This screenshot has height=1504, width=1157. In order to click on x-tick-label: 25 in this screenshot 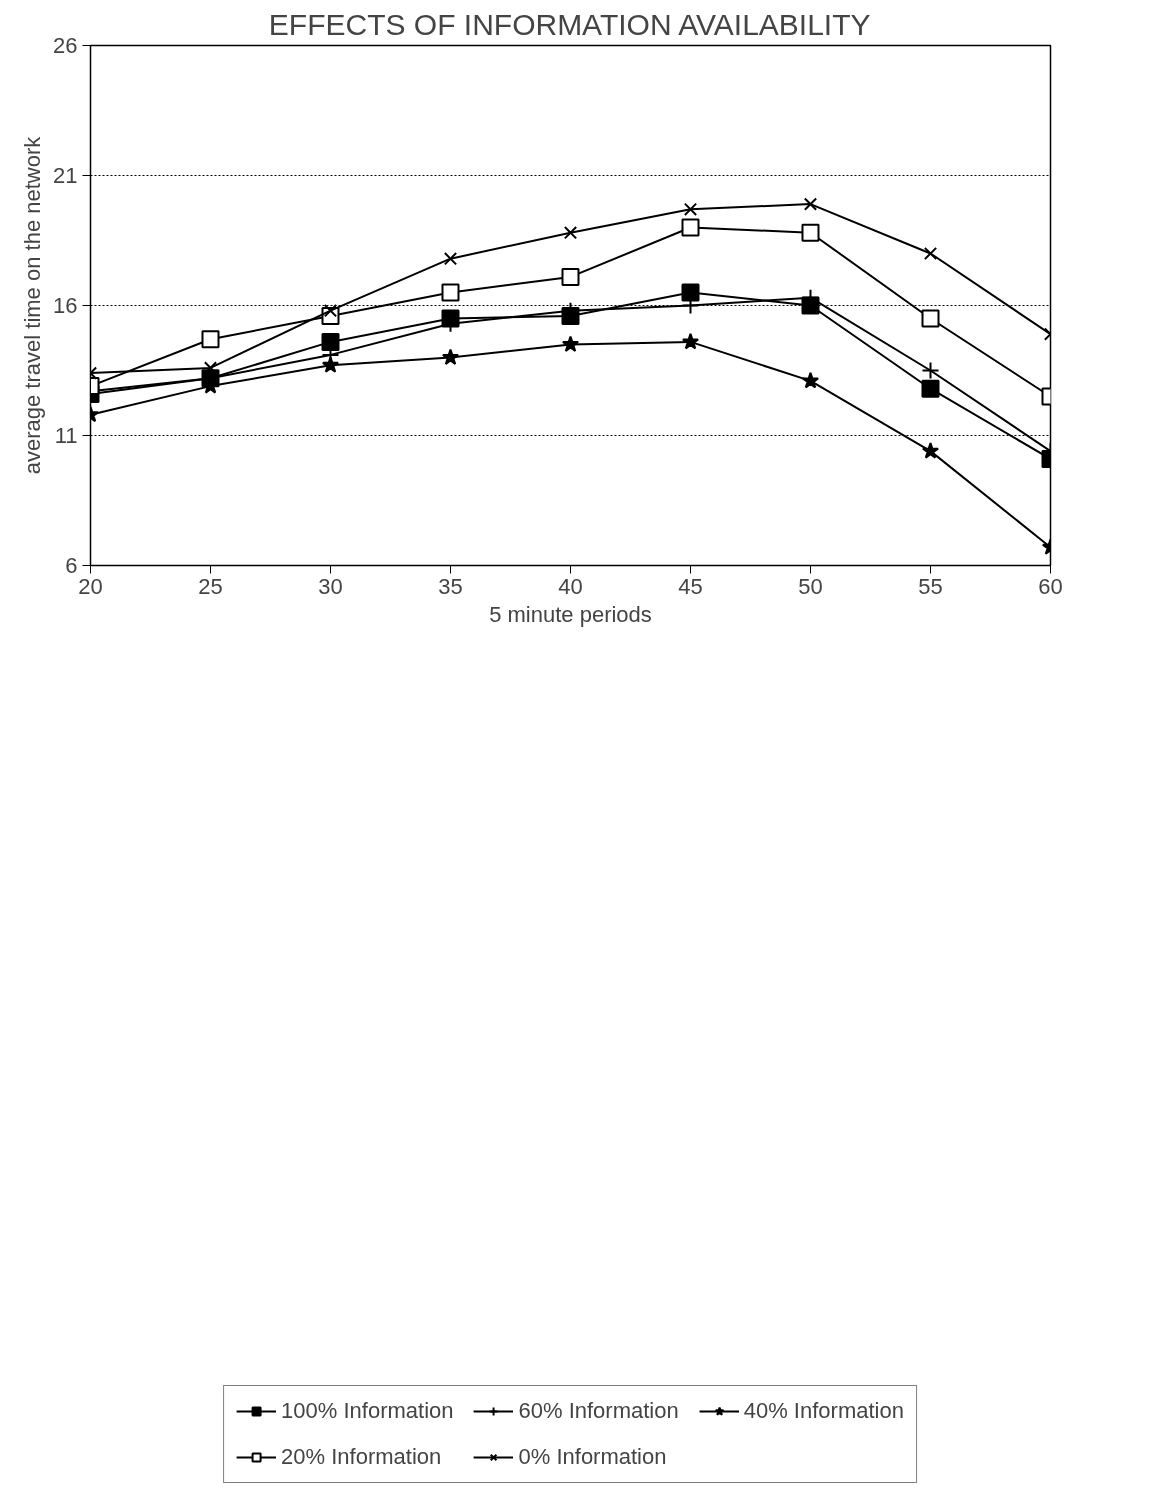, I will do `click(210, 586)`.